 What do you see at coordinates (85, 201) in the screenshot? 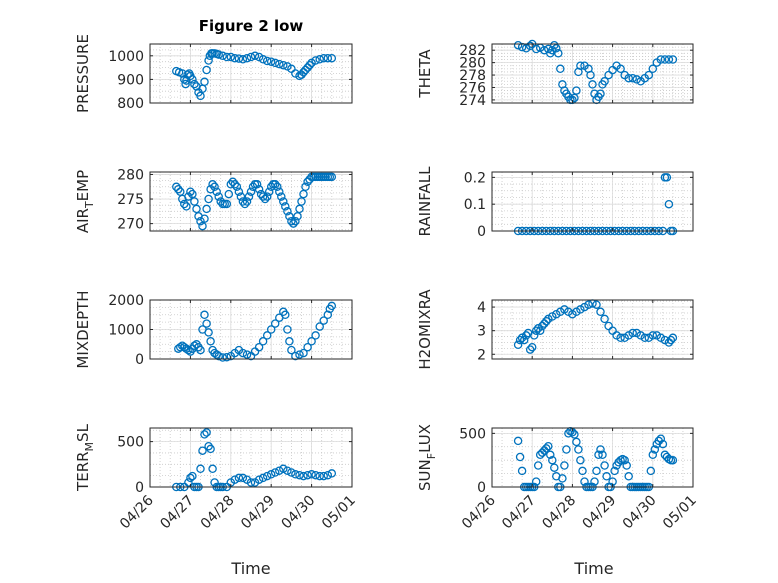
I see `y-axis-label: AIRTEMP` at bounding box center [85, 201].